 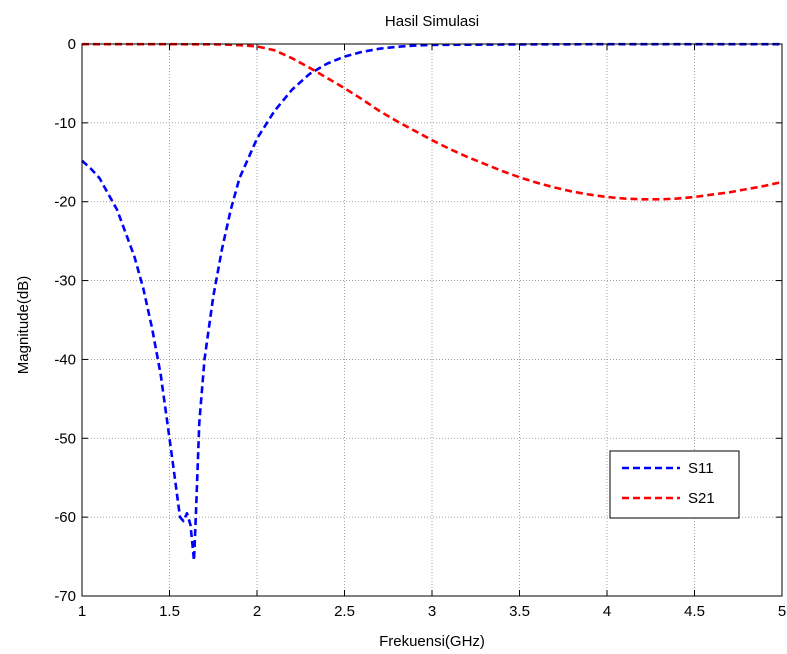 What do you see at coordinates (701, 498) in the screenshot?
I see `legend-label-s21: S21` at bounding box center [701, 498].